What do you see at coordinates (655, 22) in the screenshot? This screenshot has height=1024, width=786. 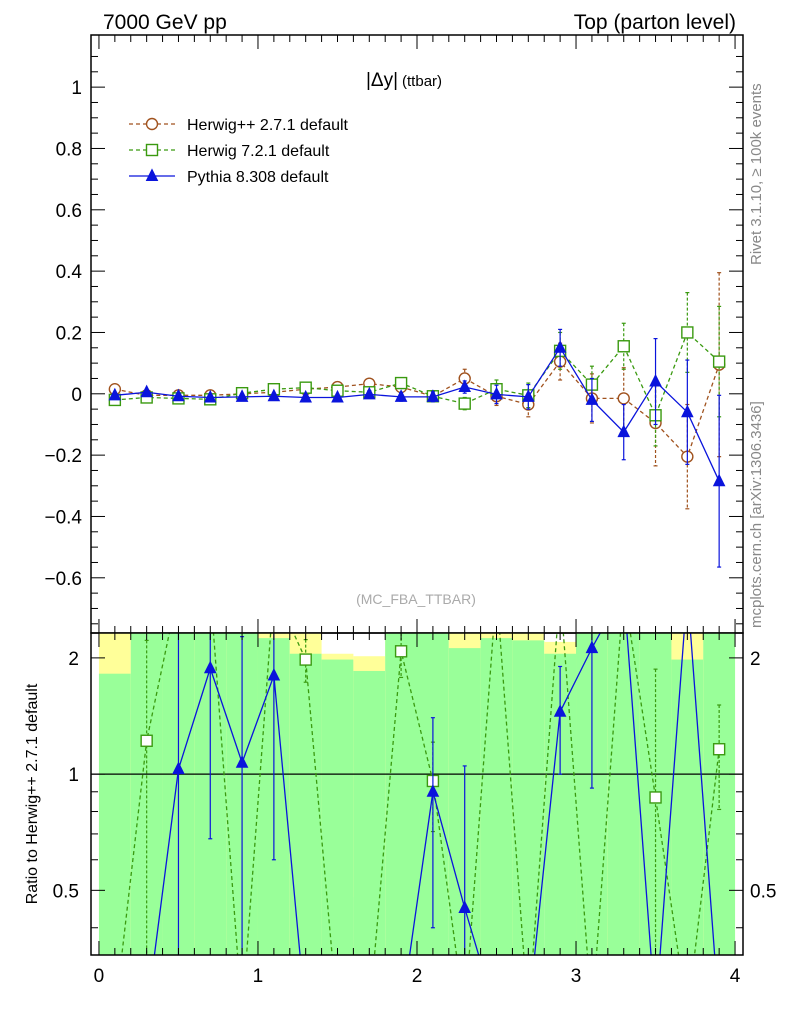 I see `header-right: Top (parton level)` at bounding box center [655, 22].